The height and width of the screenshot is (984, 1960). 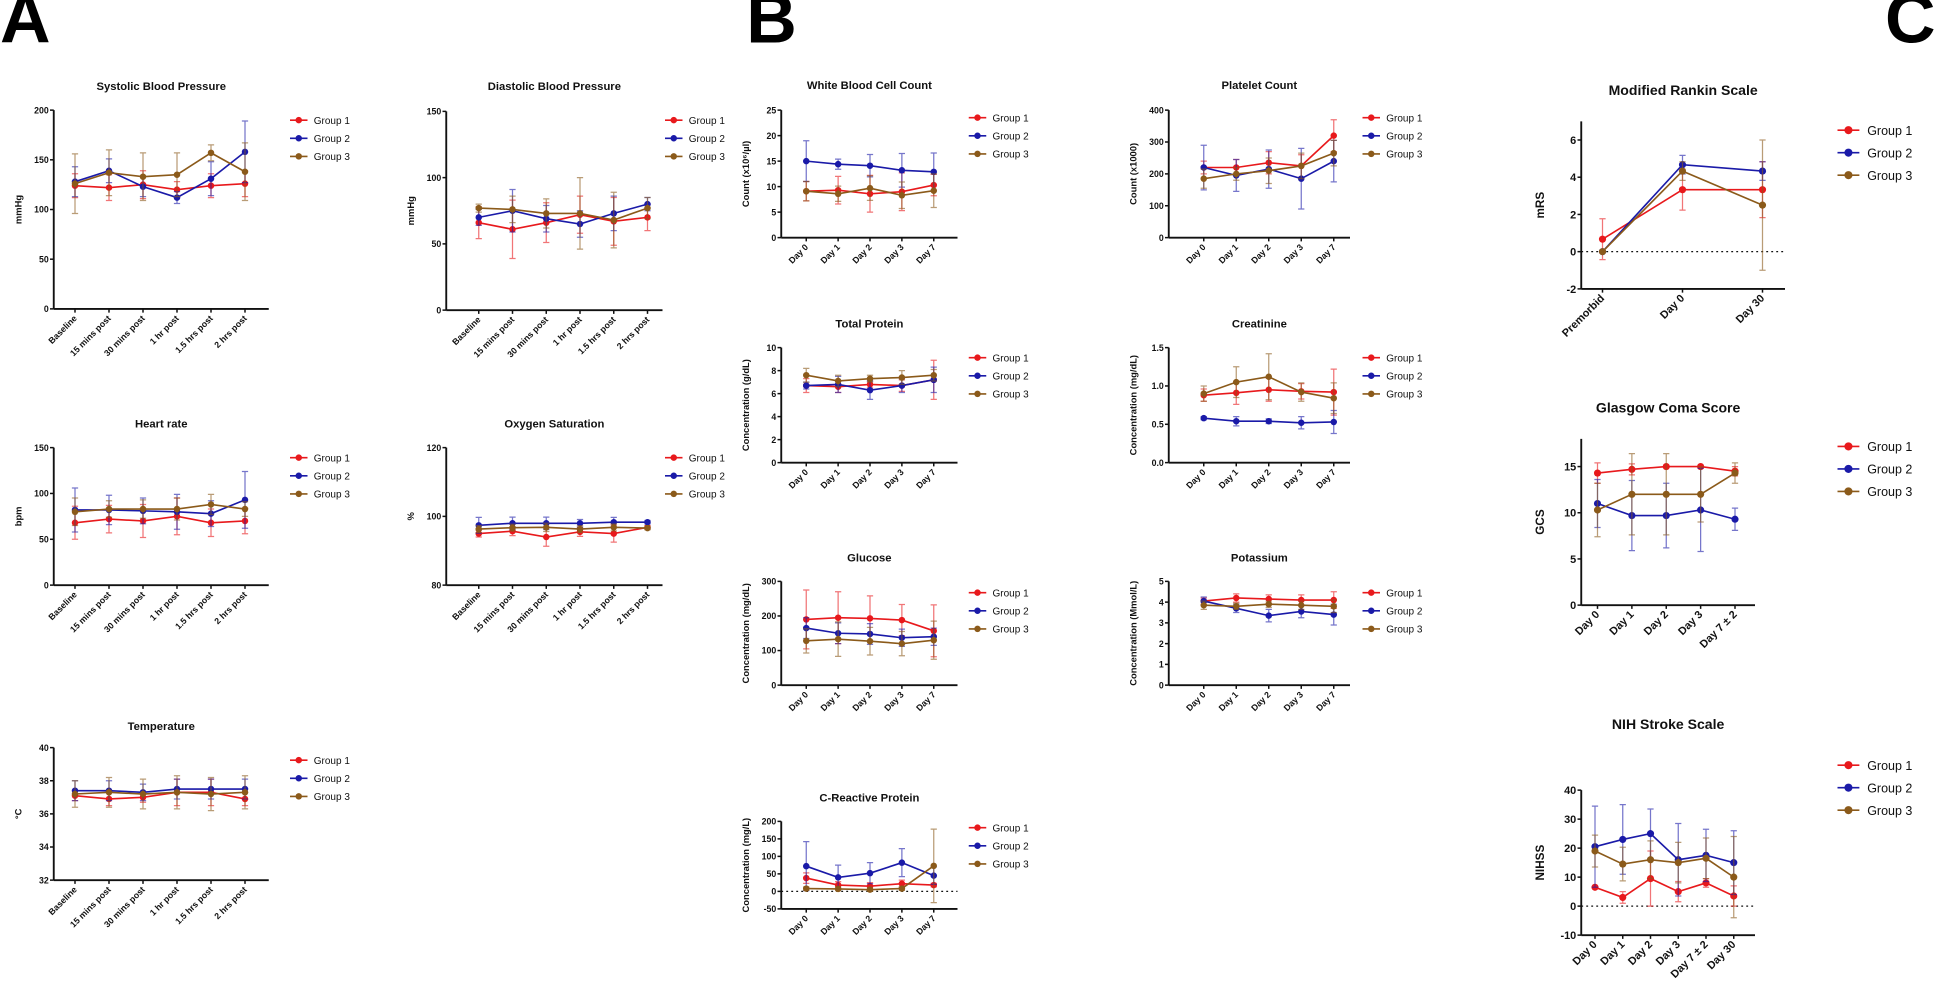 What do you see at coordinates (1570, 878) in the screenshot?
I see `y-tick-label: 10` at bounding box center [1570, 878].